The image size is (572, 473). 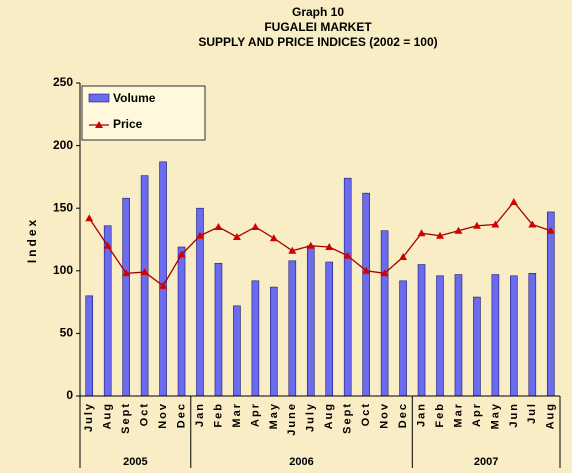 I want to click on x-group-label: 2006, so click(x=301, y=462).